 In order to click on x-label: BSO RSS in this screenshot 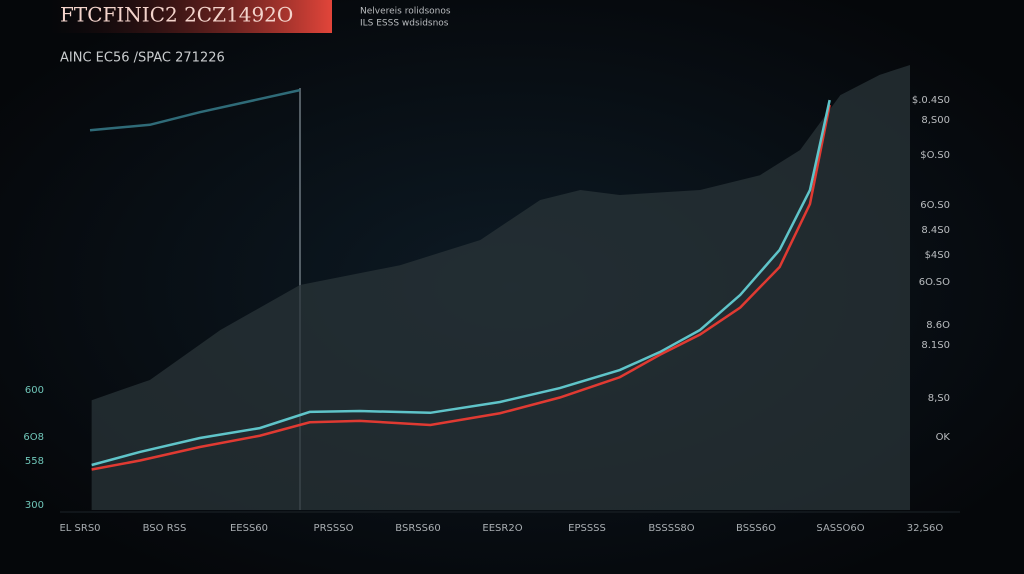, I will do `click(165, 528)`.